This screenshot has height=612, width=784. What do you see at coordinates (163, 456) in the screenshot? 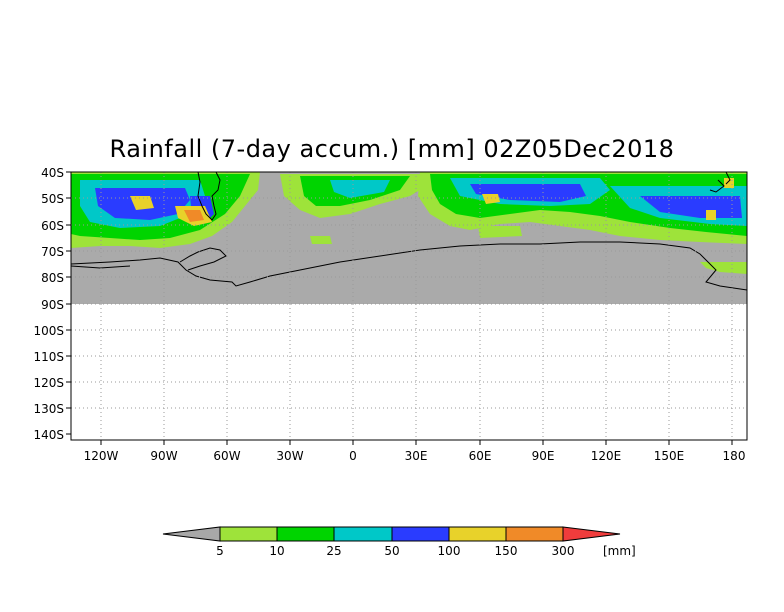
I see `lon-label: 90W` at bounding box center [163, 456].